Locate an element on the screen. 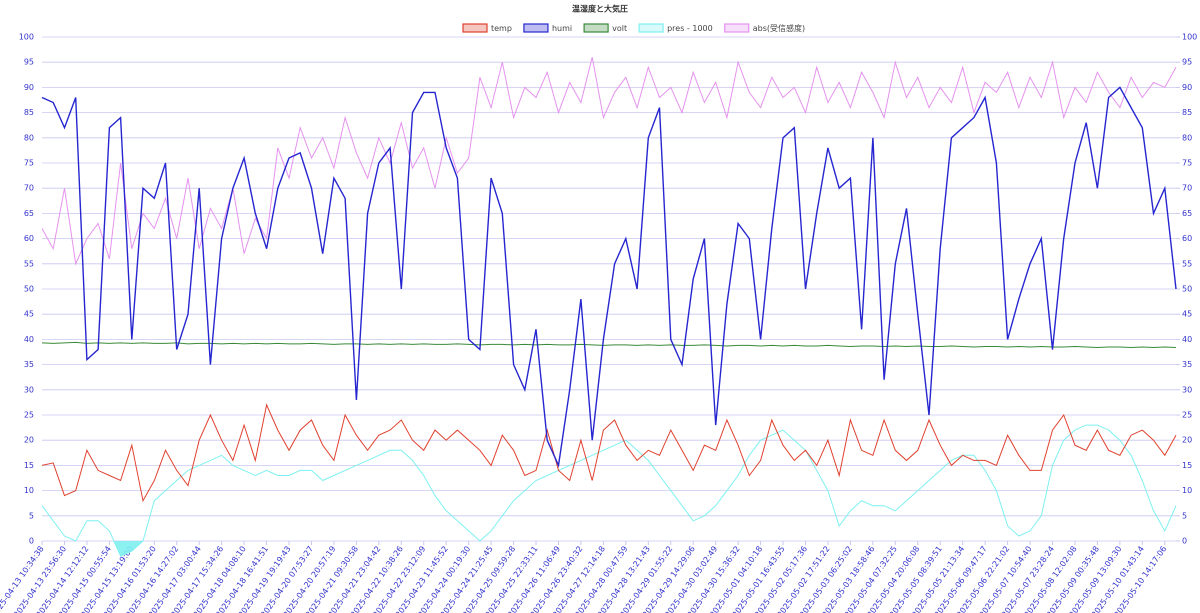  y-tick-label: 75 is located at coordinates (29, 163).